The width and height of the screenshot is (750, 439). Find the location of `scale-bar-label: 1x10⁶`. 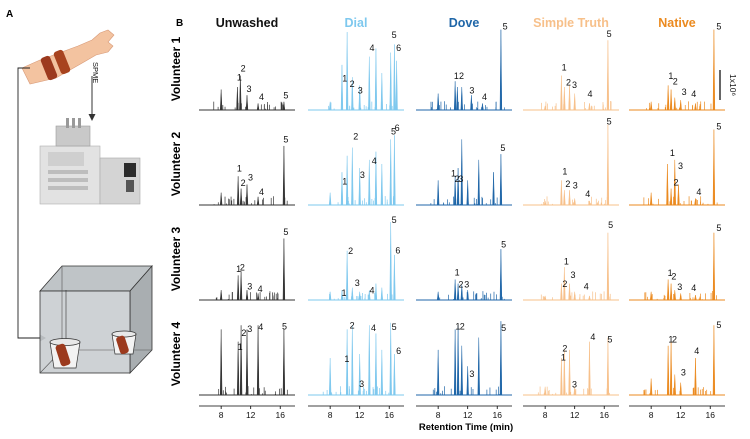

scale-bar-label: 1x10⁶ is located at coordinates (733, 85).